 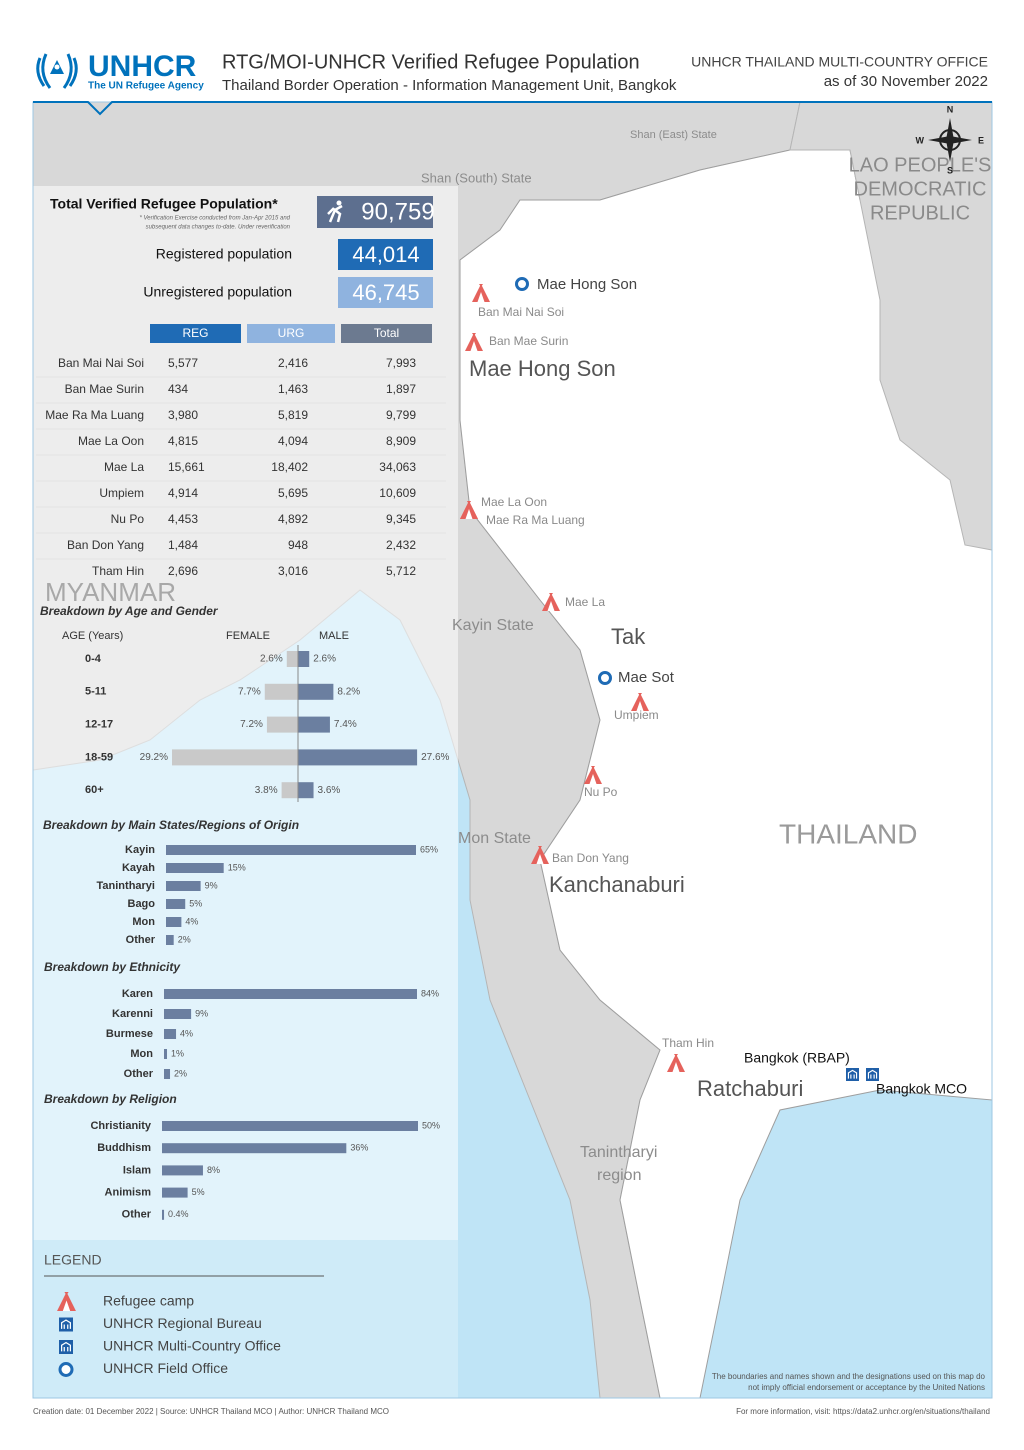 I want to click on category-label: Karen, so click(x=137, y=994).